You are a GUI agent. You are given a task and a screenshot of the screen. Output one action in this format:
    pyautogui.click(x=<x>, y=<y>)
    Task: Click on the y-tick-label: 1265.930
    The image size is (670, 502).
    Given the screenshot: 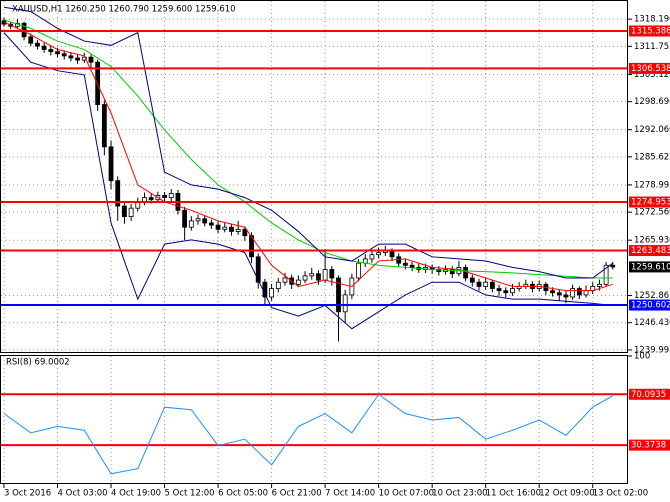 What is the action you would take?
    pyautogui.click(x=652, y=241)
    